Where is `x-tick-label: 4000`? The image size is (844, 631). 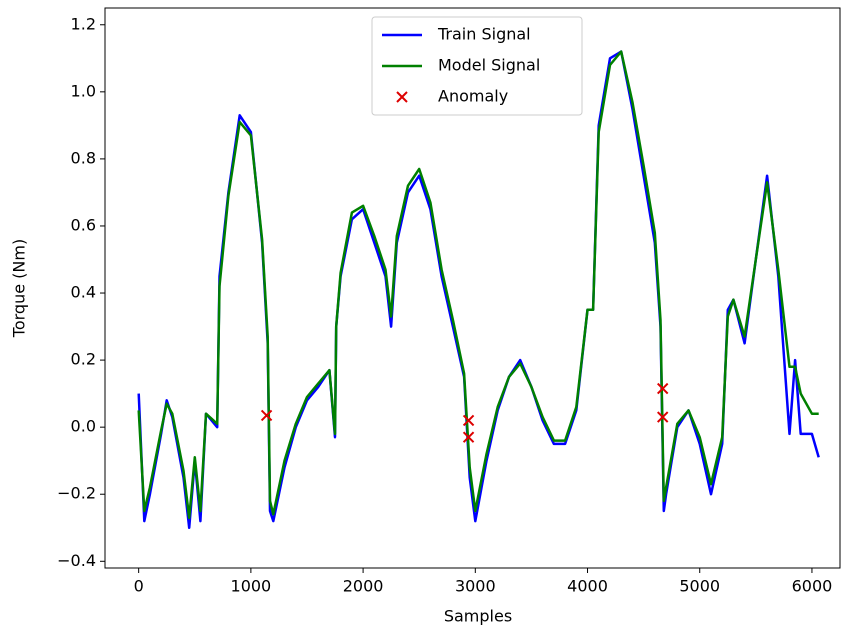 x-tick-label: 4000 is located at coordinates (587, 586).